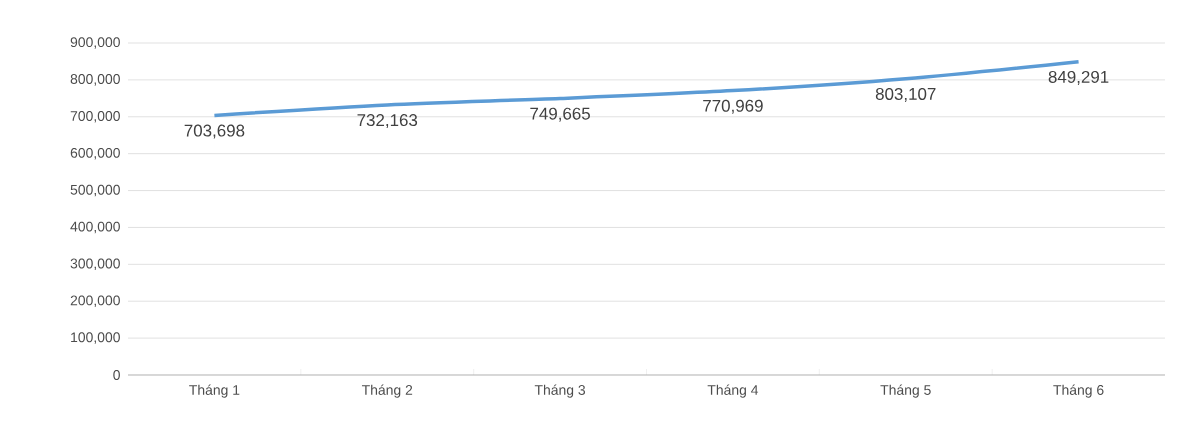 This screenshot has width=1182, height=429. What do you see at coordinates (905, 391) in the screenshot?
I see `x-tick-label: Tháng 5` at bounding box center [905, 391].